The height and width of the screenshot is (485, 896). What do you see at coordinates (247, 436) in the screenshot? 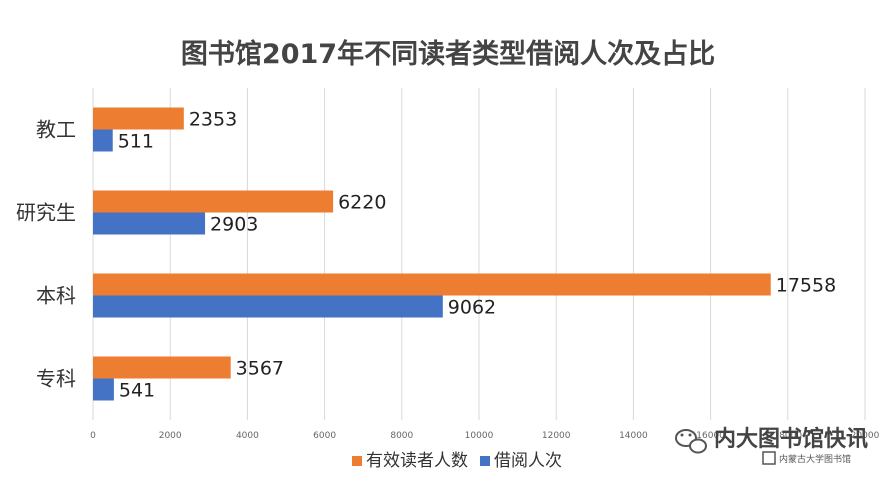
I see `x-tick-label: 4000` at bounding box center [247, 436].